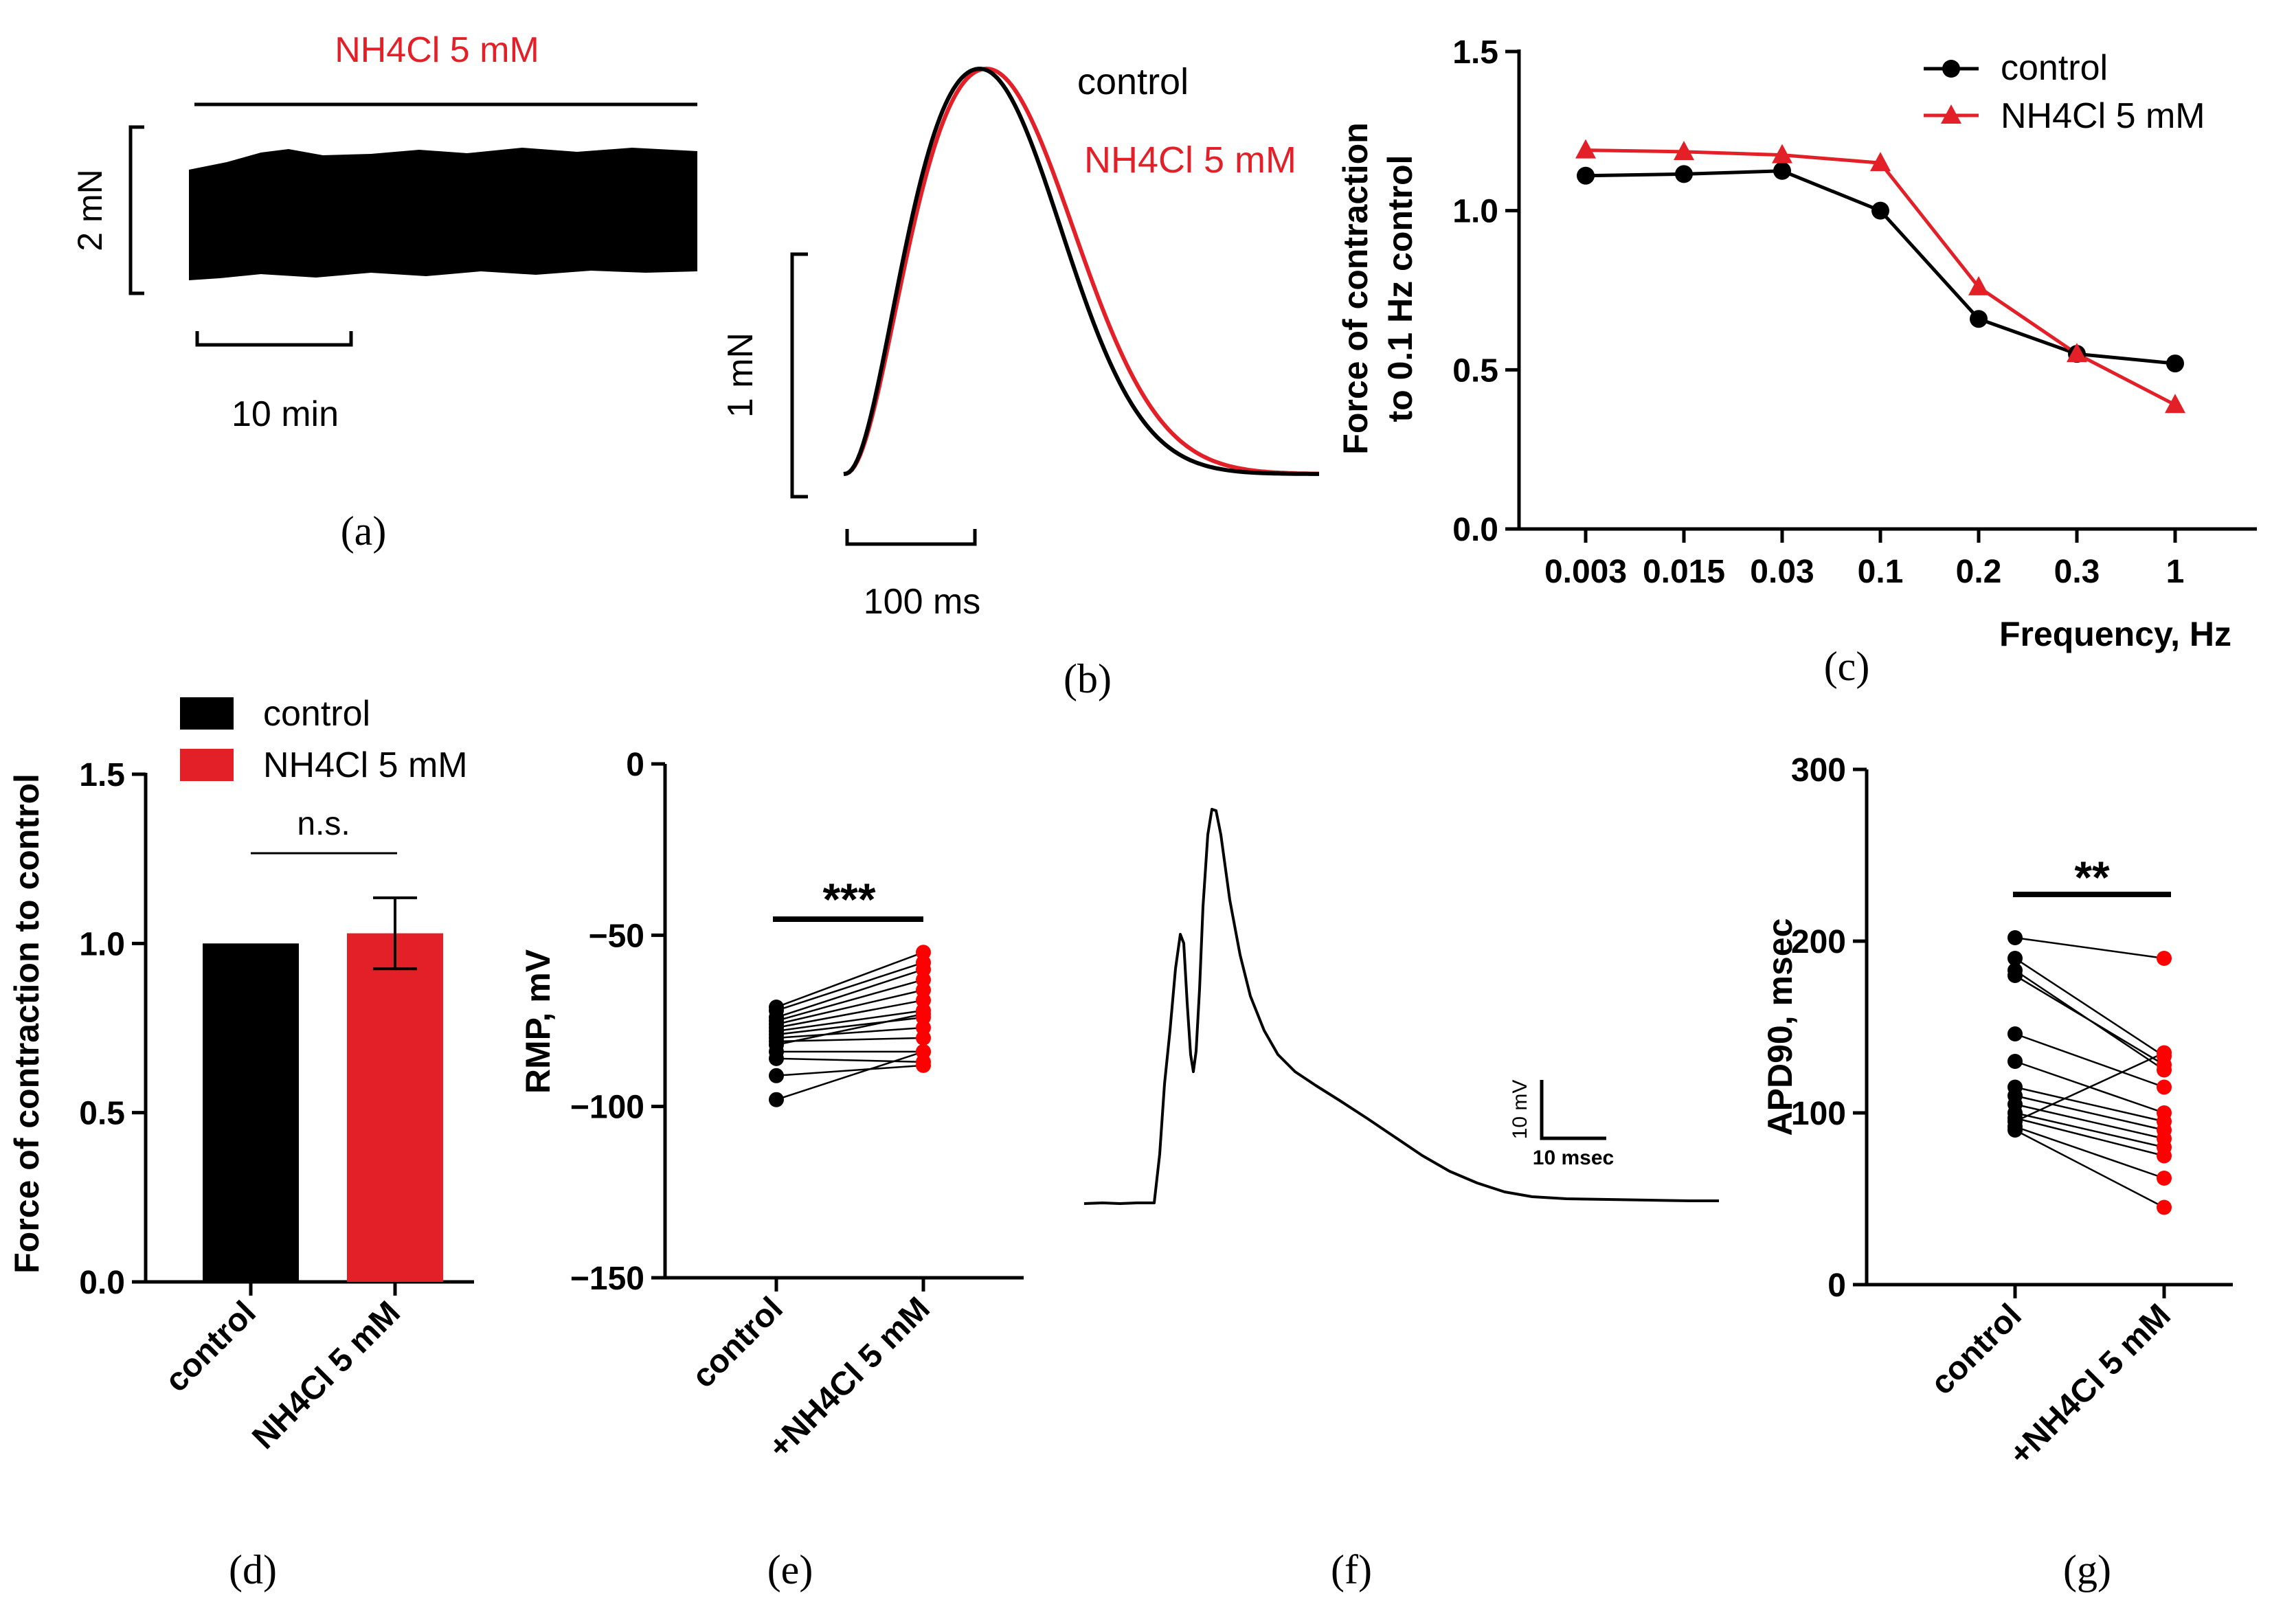 The width and height of the screenshot is (2272, 1624). What do you see at coordinates (1818, 770) in the screenshot?
I see `g-y-tick-label: 300` at bounding box center [1818, 770].